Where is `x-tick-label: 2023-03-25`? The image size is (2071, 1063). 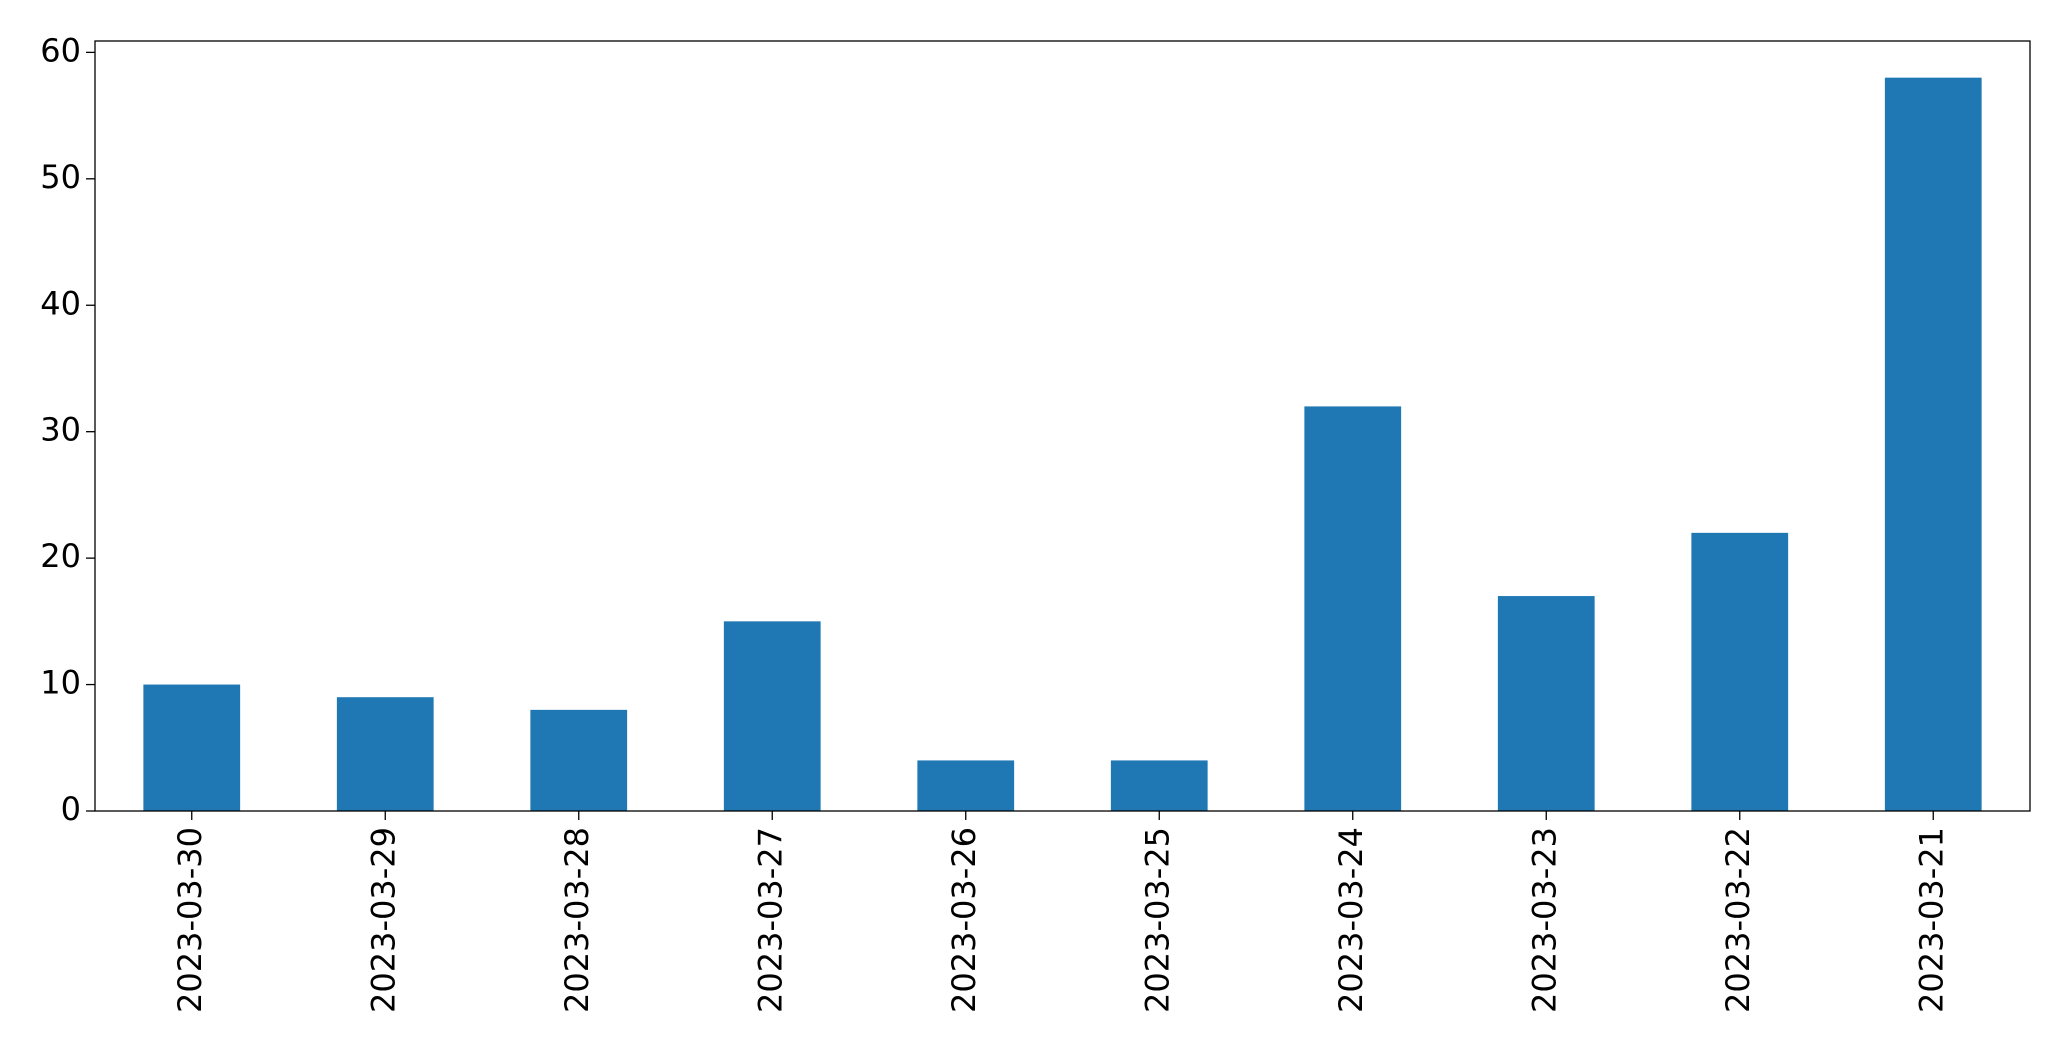 x-tick-label: 2023-03-25 is located at coordinates (1157, 920).